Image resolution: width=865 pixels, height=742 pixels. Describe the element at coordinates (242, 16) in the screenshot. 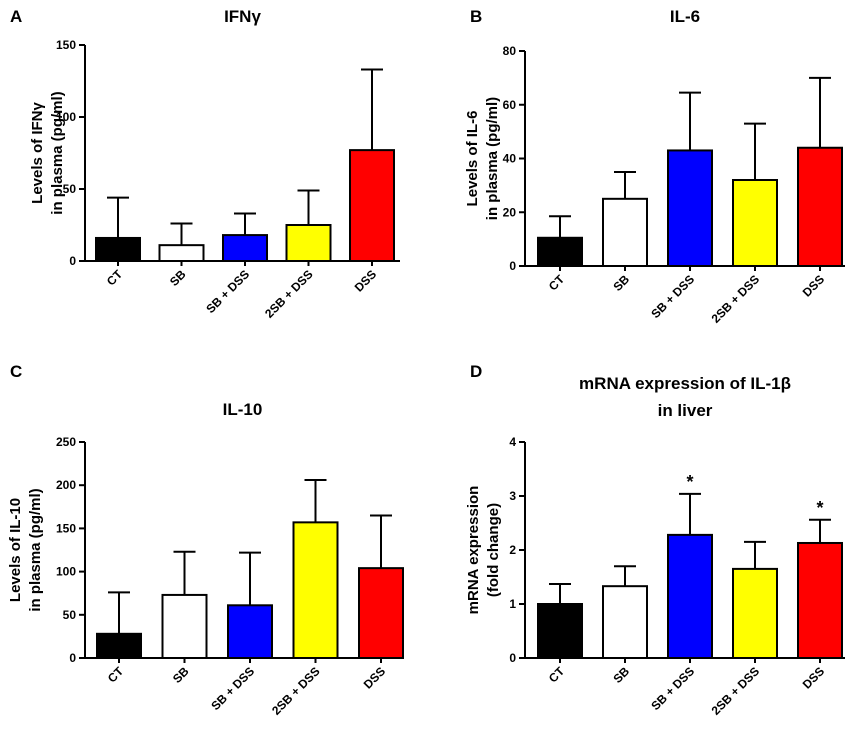

I see `chart-title: IFNγ` at that location.